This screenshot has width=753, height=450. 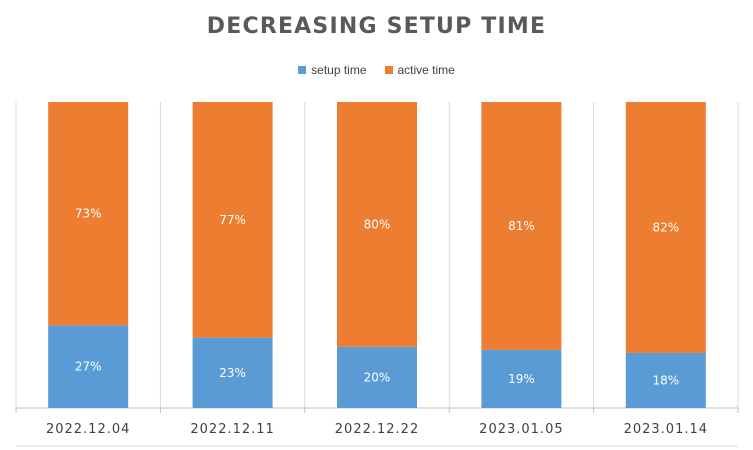 I want to click on data-label-active-time: 82%, so click(x=665, y=227).